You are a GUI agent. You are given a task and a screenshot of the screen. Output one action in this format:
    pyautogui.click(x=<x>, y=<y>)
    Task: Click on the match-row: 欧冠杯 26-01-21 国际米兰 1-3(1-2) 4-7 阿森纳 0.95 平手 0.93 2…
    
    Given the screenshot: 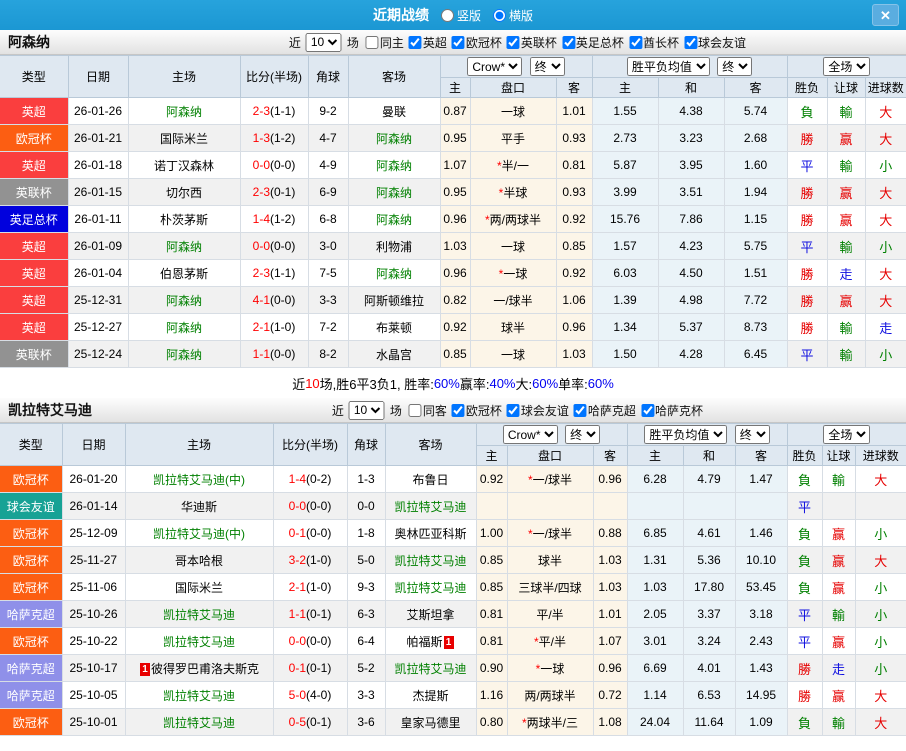 What is the action you would take?
    pyautogui.click(x=453, y=138)
    